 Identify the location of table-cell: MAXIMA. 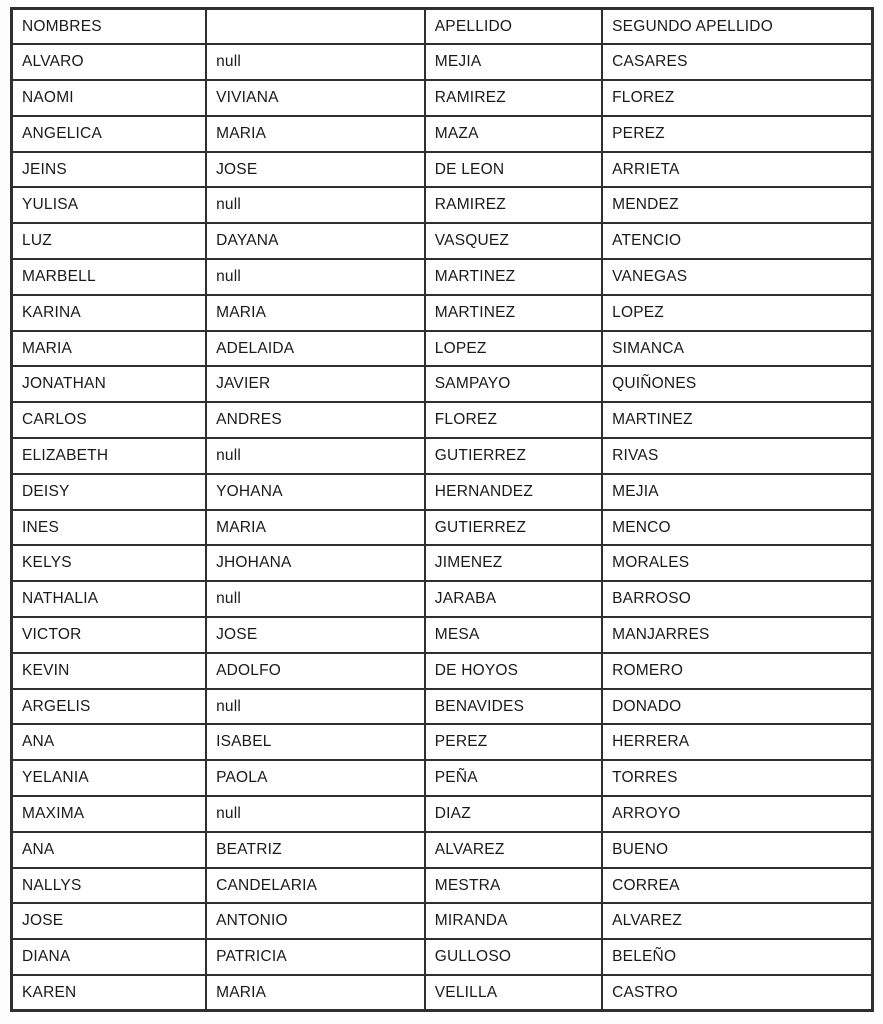
(109, 814).